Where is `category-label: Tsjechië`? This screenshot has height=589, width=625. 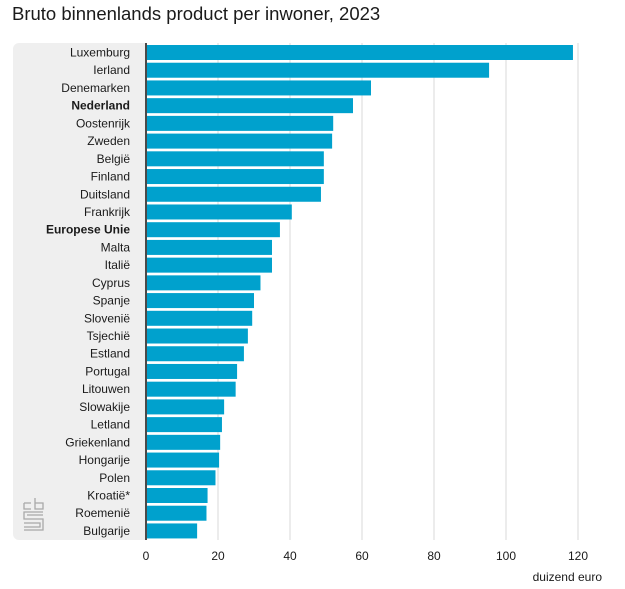 category-label: Tsjechië is located at coordinates (109, 336).